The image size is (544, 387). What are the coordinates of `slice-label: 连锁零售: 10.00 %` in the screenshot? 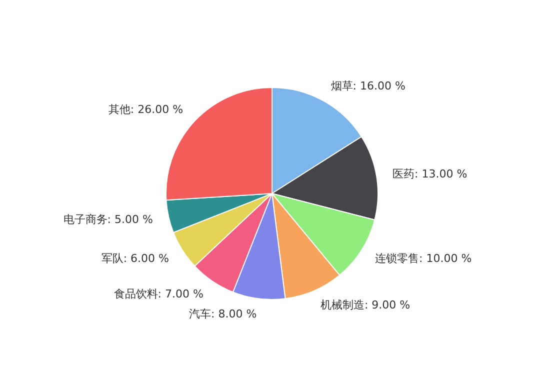 It's located at (423, 258).